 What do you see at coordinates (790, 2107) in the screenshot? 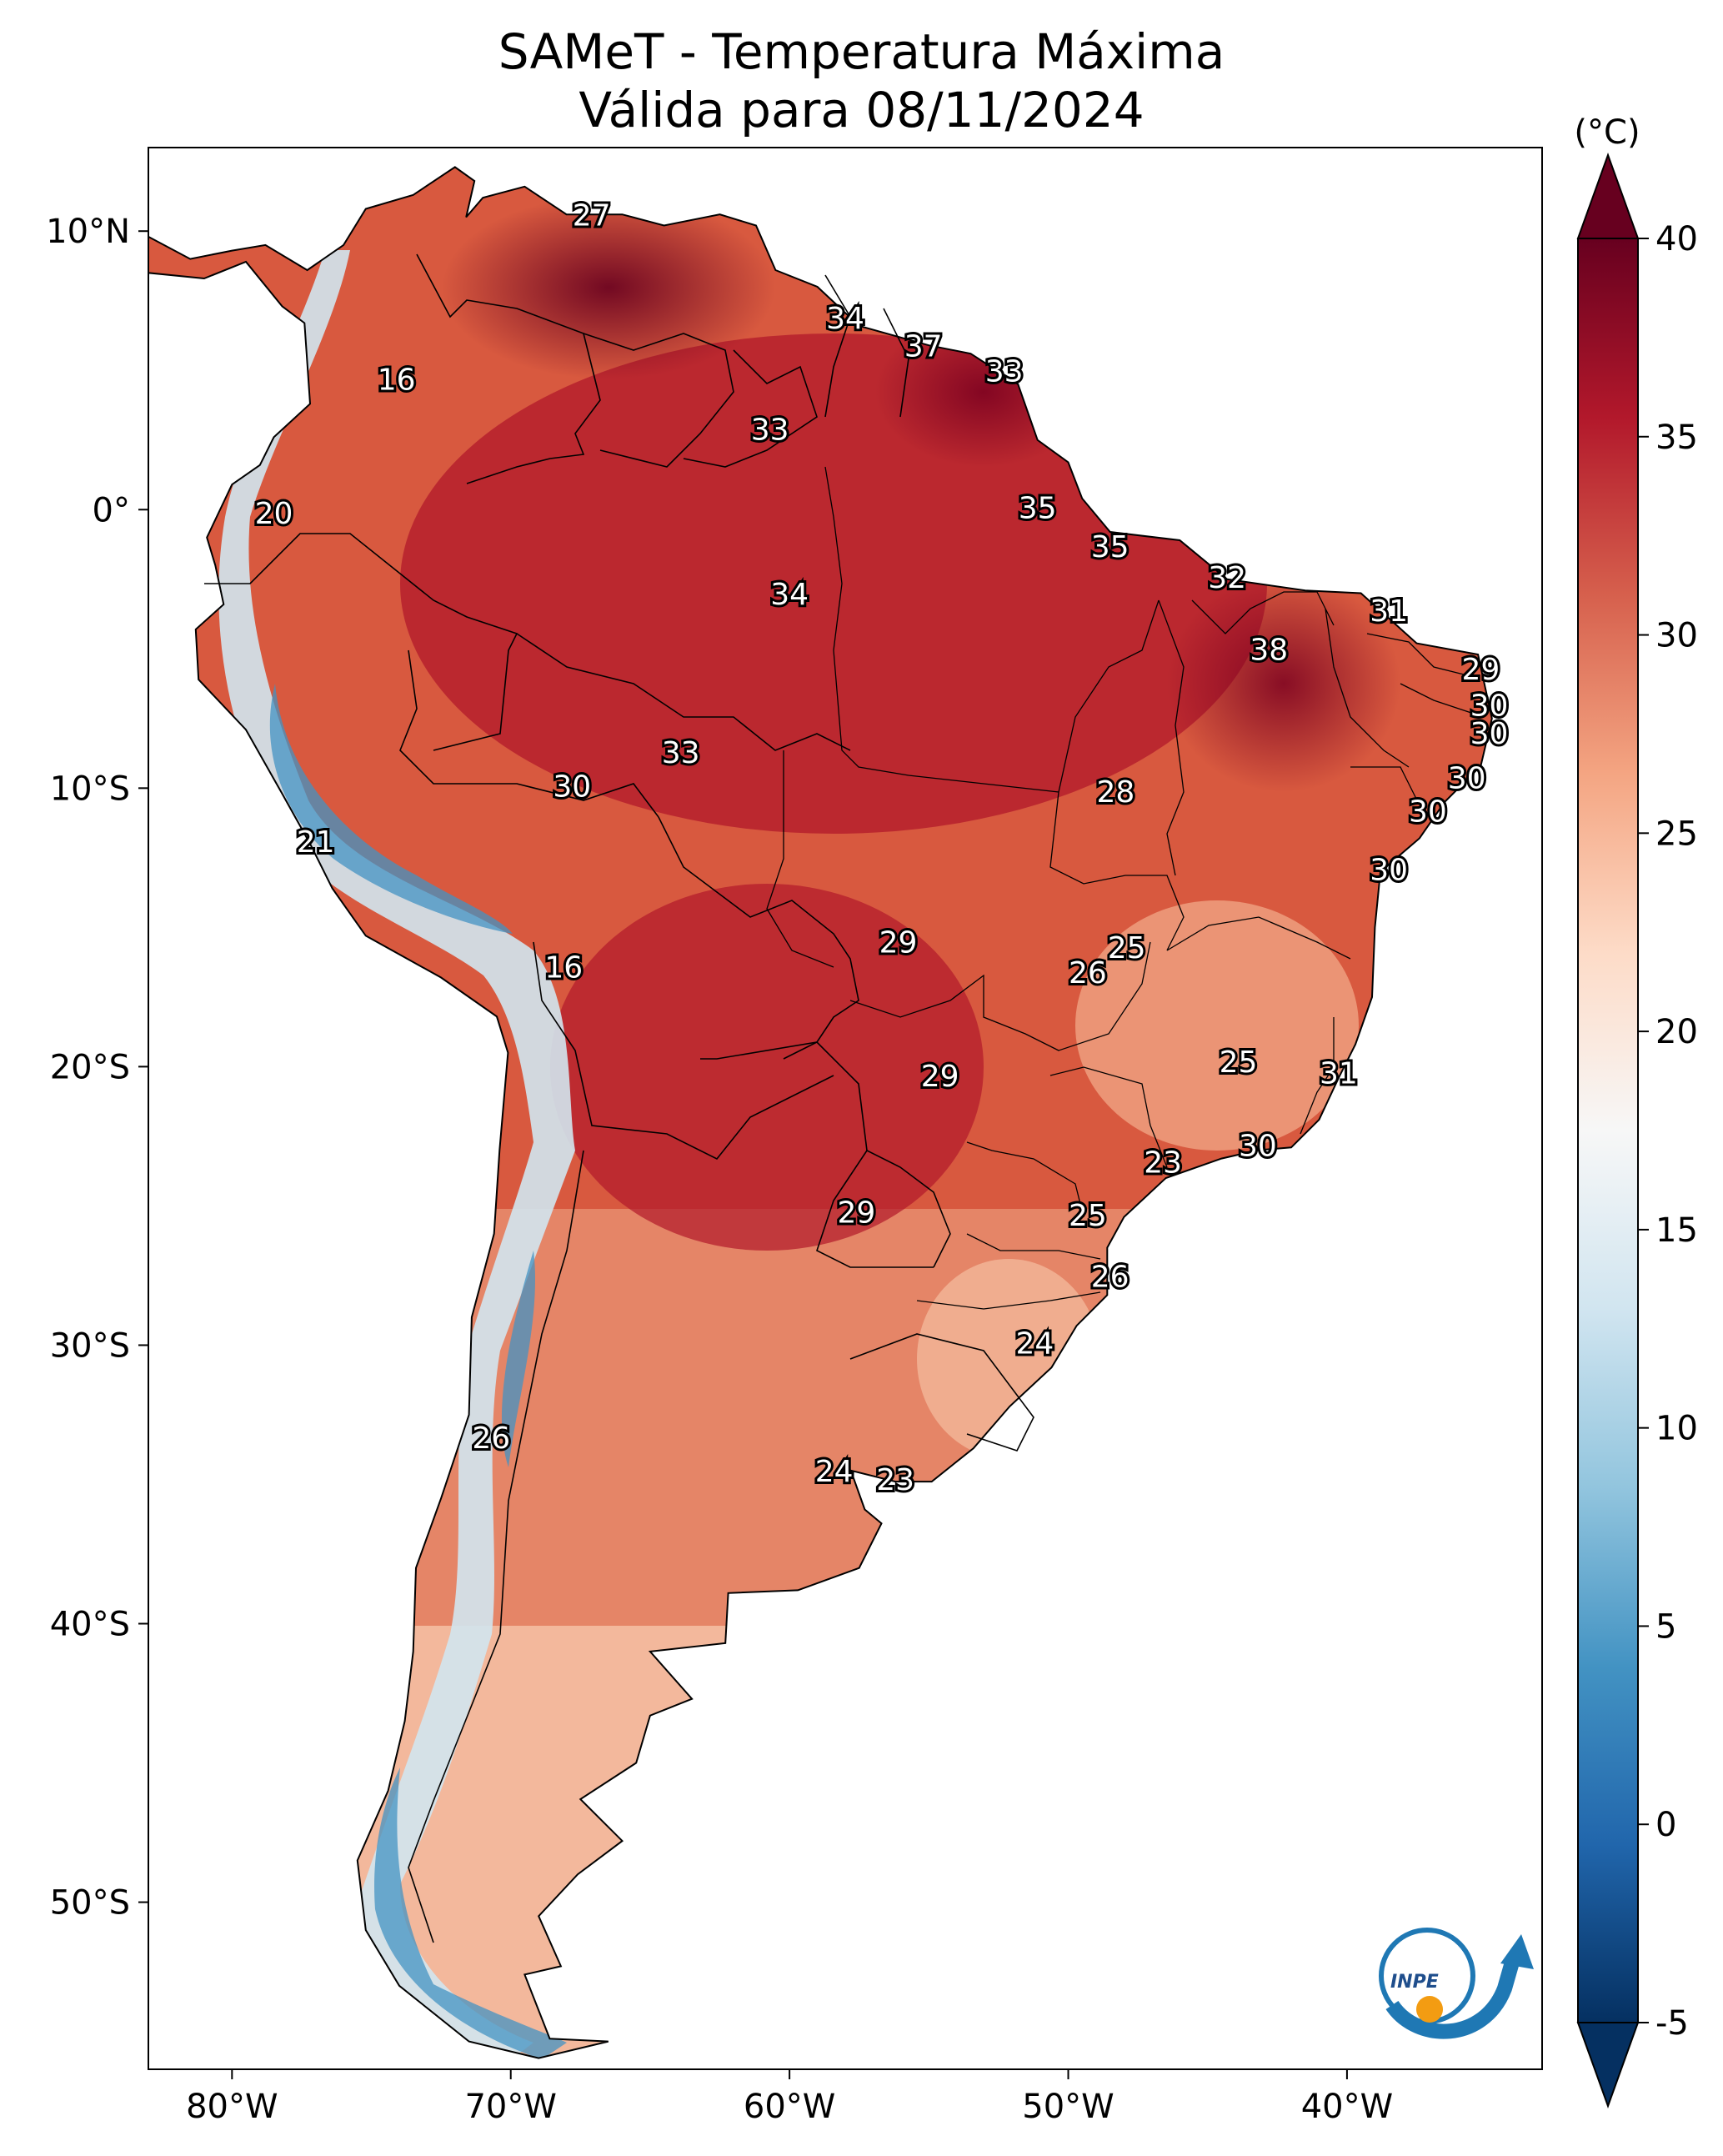
I see `lon-tick-label: 60°W` at bounding box center [790, 2107].